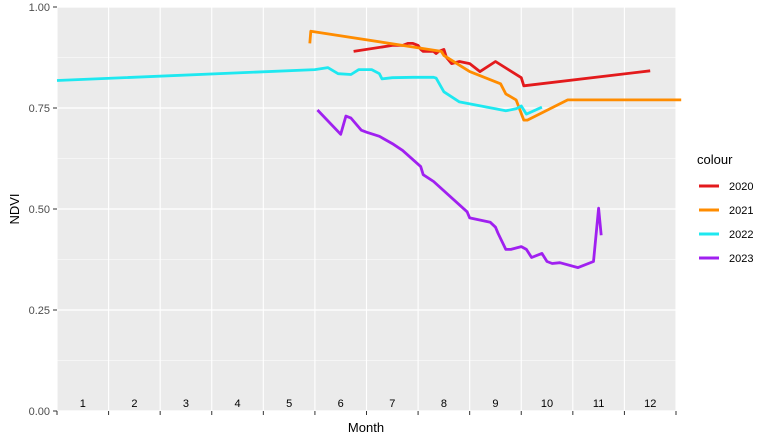 The width and height of the screenshot is (773, 442). Describe the element at coordinates (299, 91) in the screenshot. I see `series-line-2022` at that location.